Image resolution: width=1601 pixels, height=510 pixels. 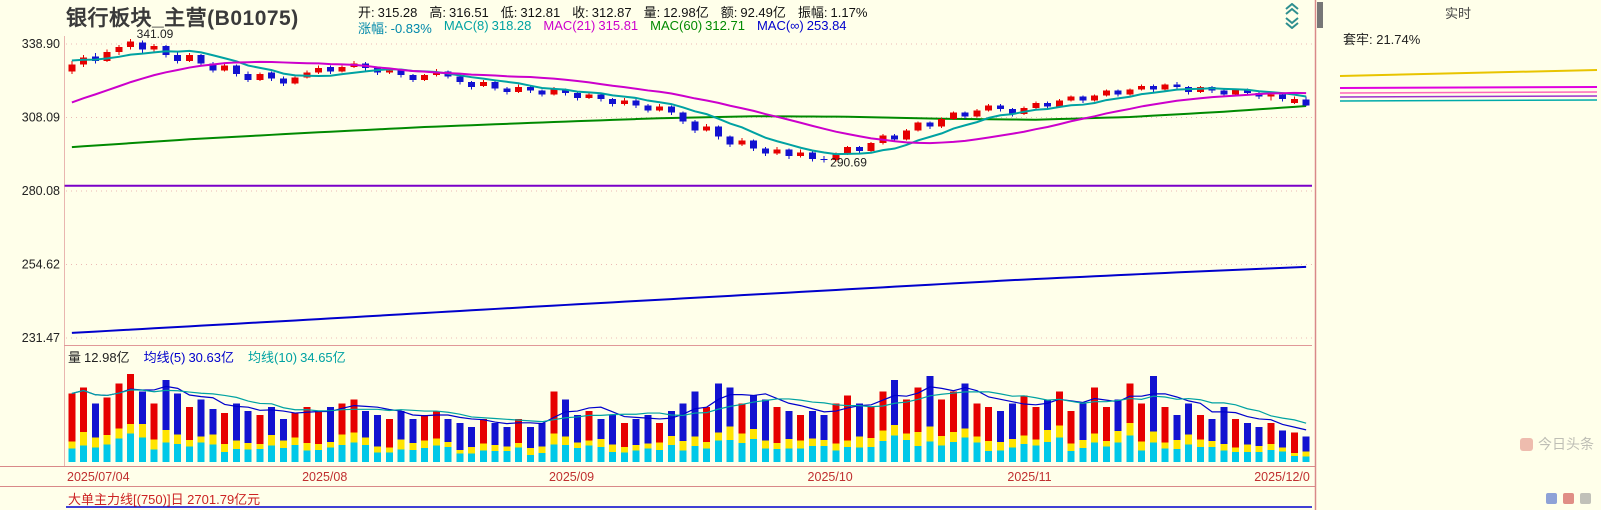 I want to click on stat-low: 低: 312.81, so click(x=530, y=12).